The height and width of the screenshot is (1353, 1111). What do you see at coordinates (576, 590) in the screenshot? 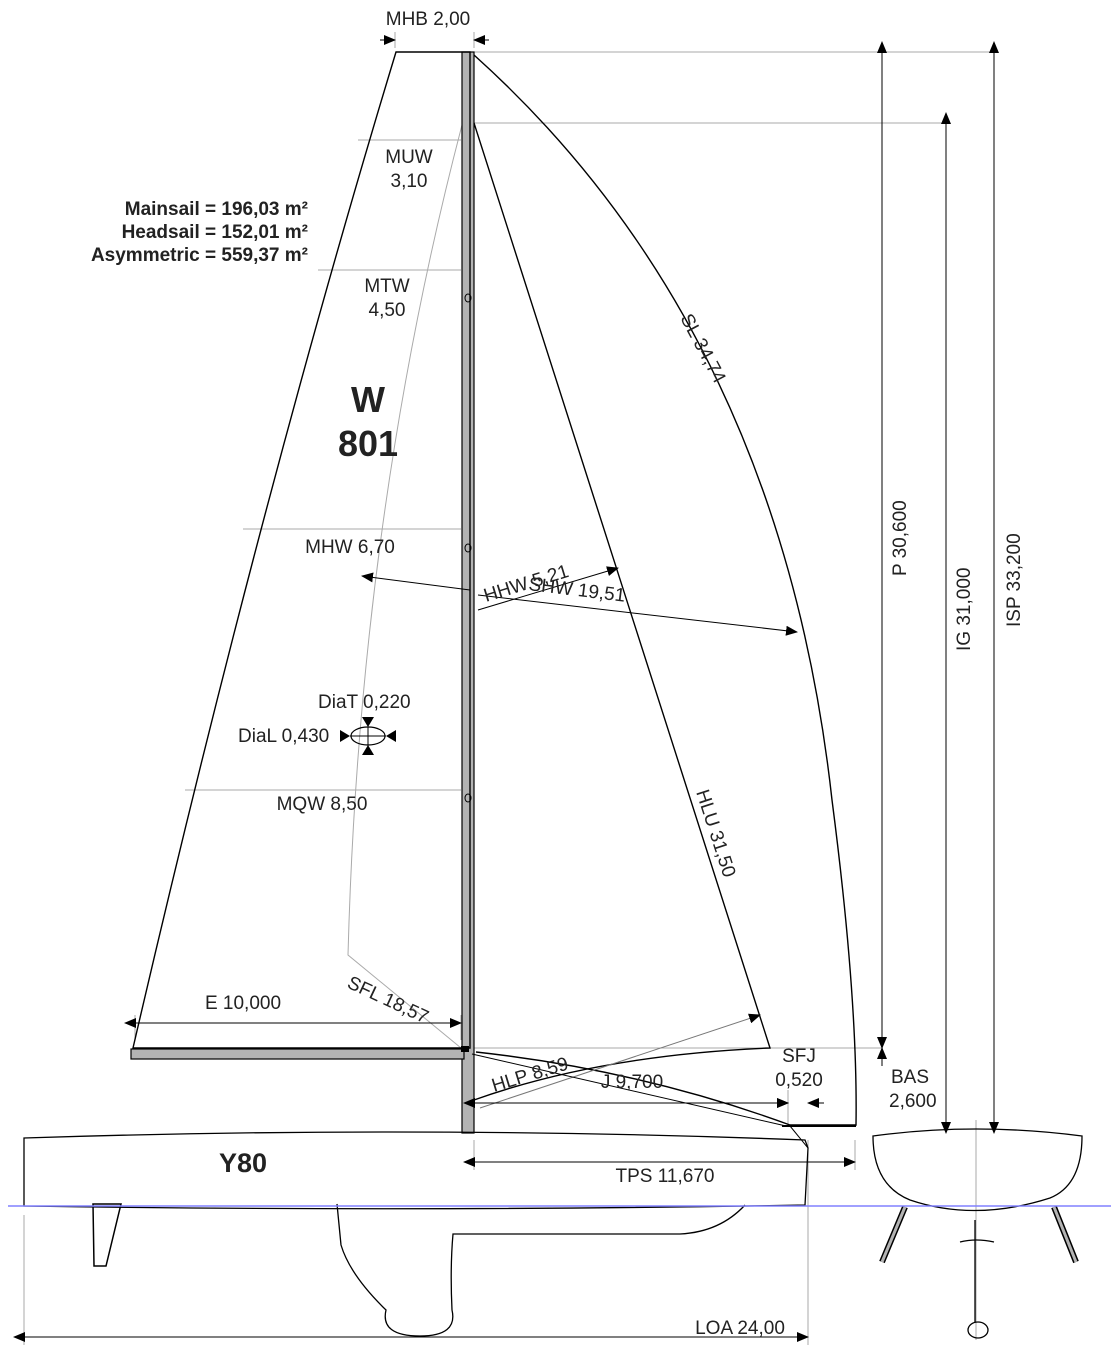
I see `shw-label: SHW 19,51` at bounding box center [576, 590].